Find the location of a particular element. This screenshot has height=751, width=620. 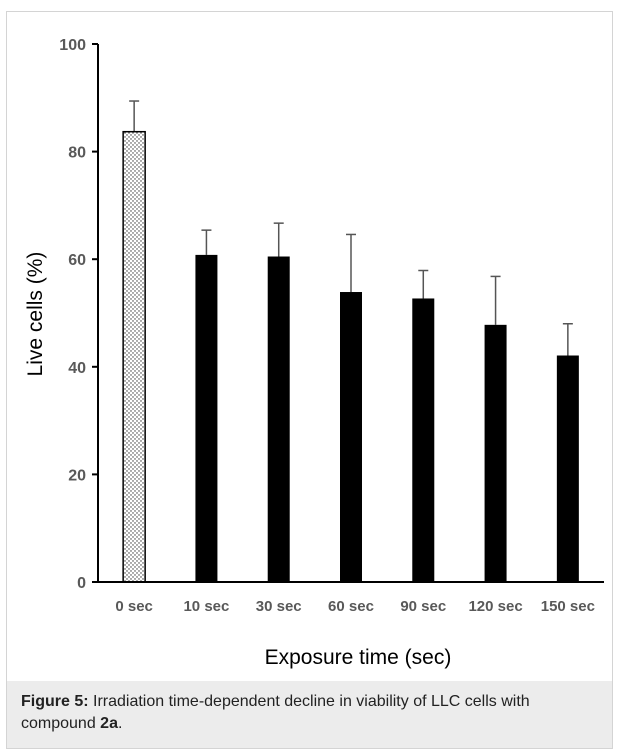

x-tick-label: 10 sec is located at coordinates (206, 606).